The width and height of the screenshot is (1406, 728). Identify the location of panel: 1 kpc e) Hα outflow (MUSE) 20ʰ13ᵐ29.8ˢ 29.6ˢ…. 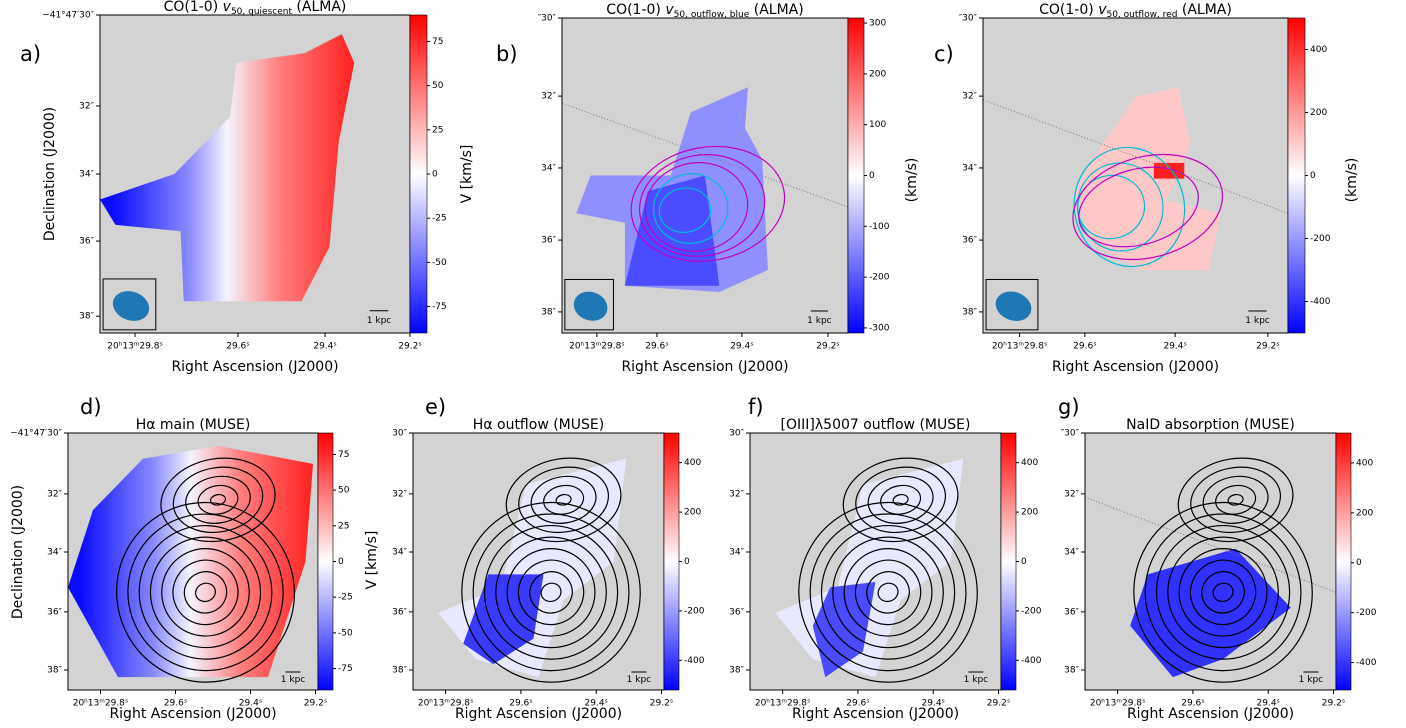
(548, 558).